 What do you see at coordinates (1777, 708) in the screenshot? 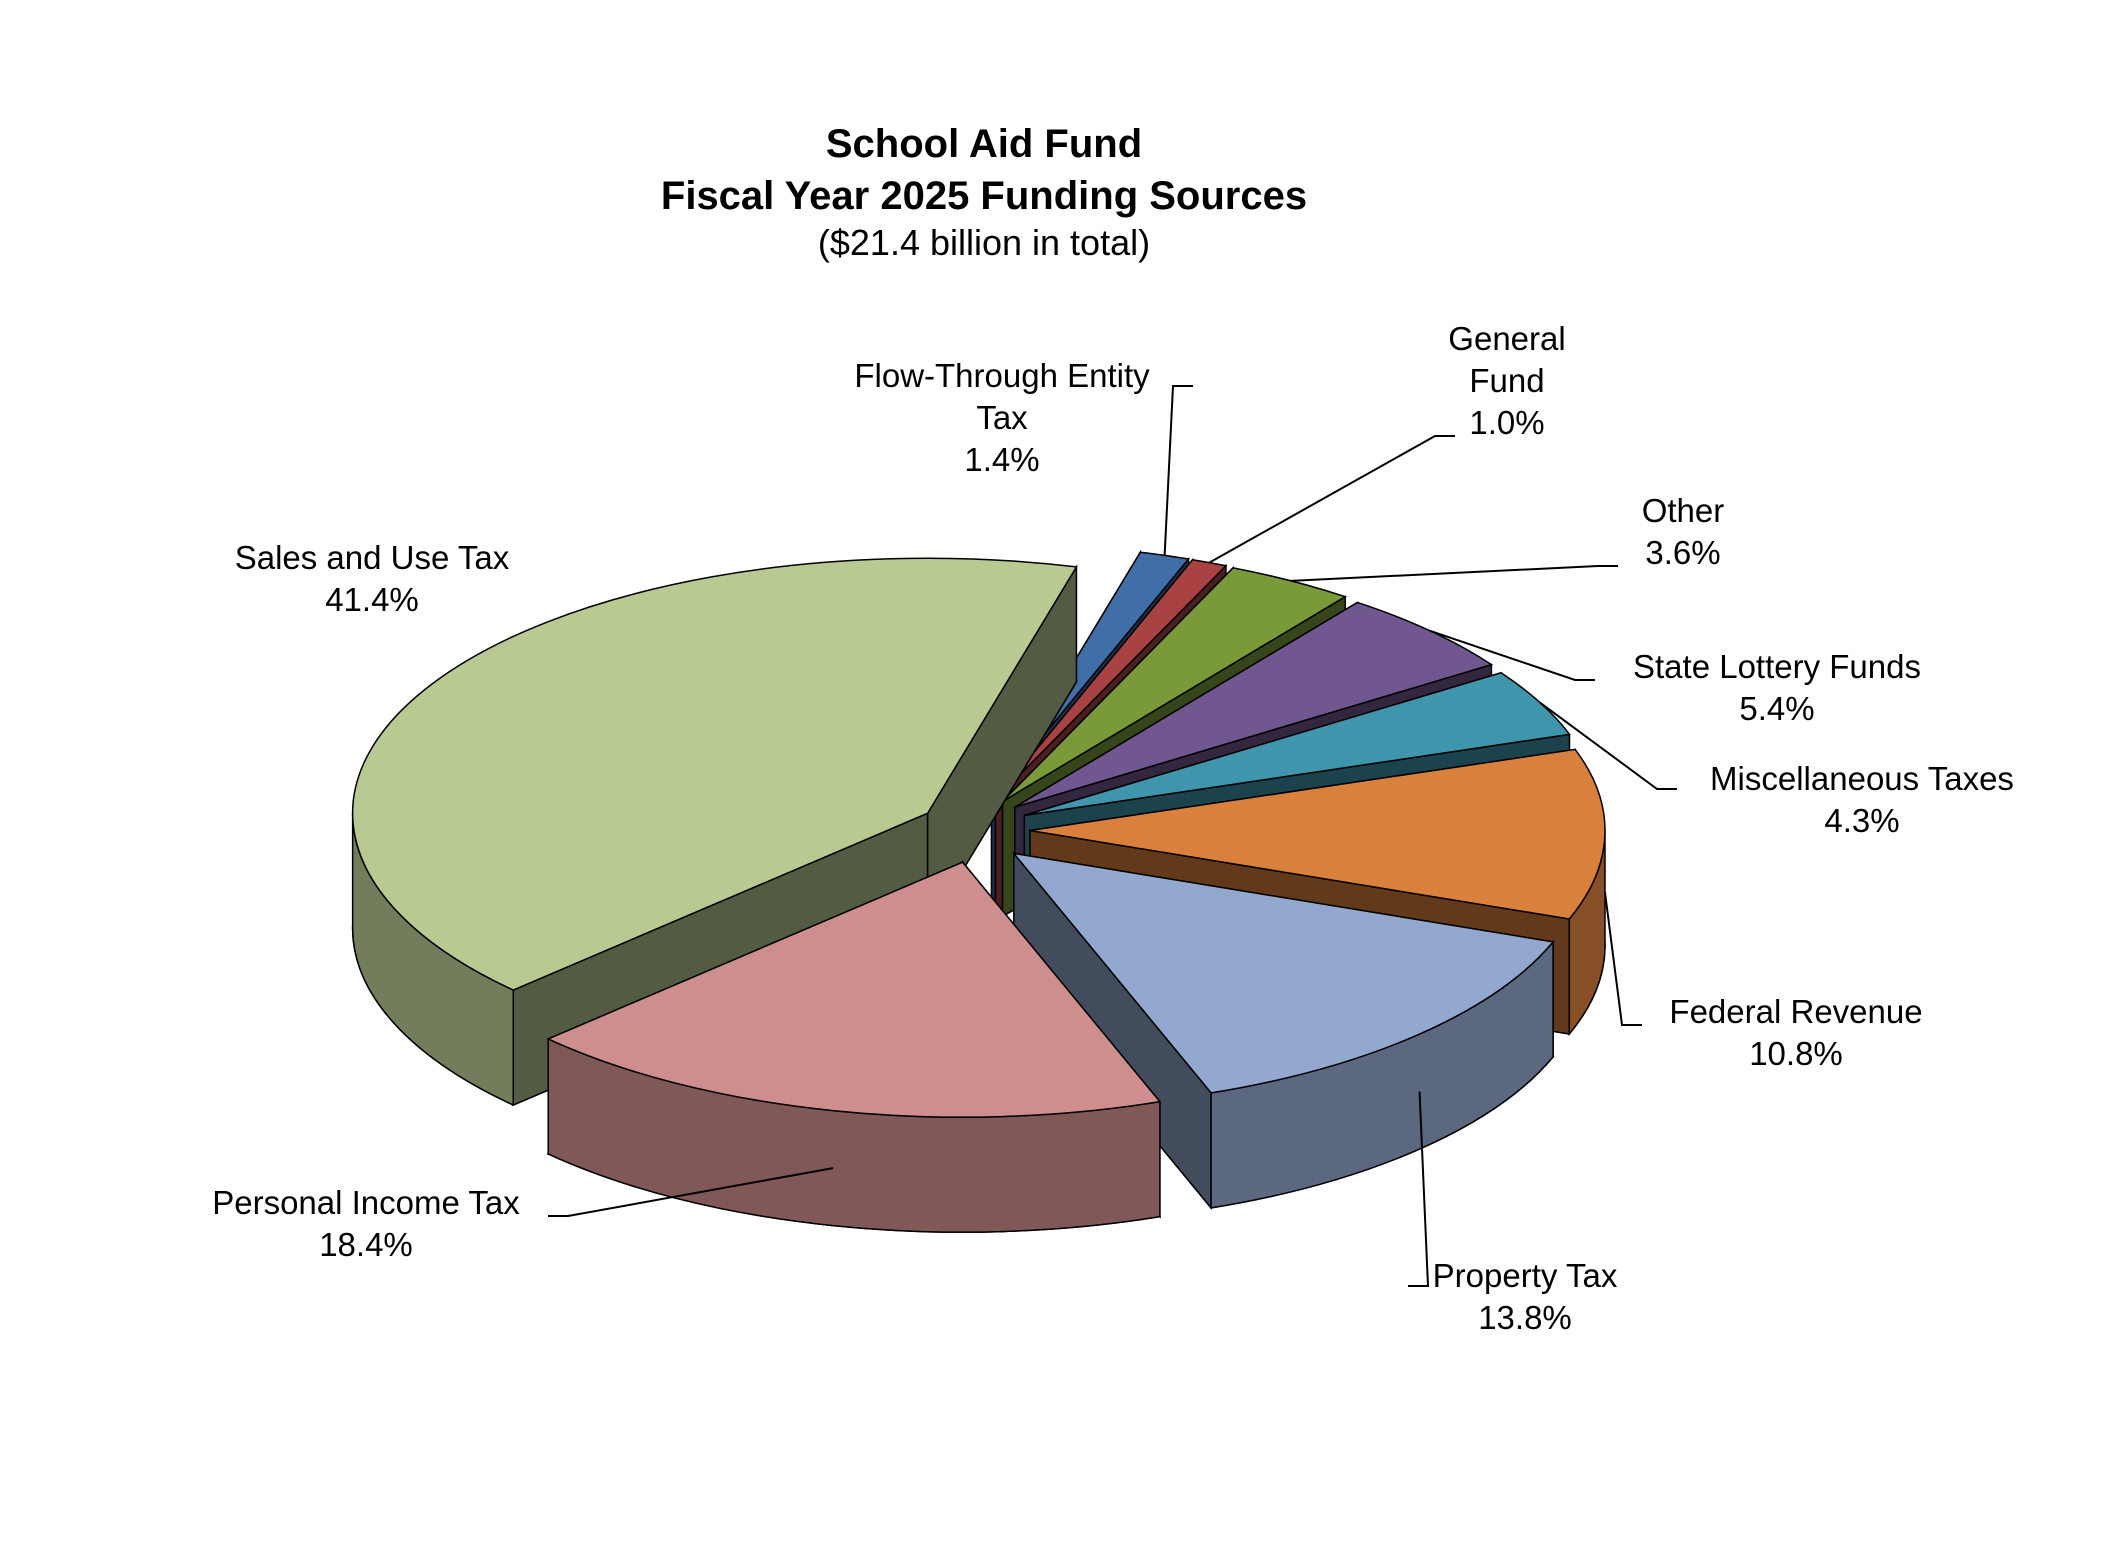
I see `value-label: 5.4%` at bounding box center [1777, 708].